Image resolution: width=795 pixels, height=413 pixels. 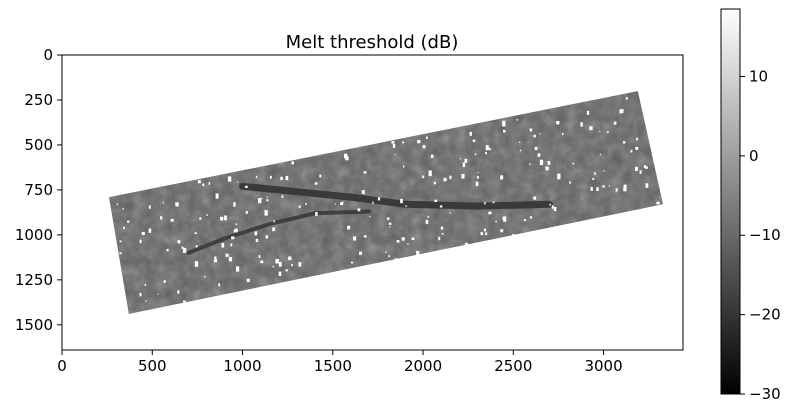 I want to click on y-tick-label: 750, so click(x=38, y=190).